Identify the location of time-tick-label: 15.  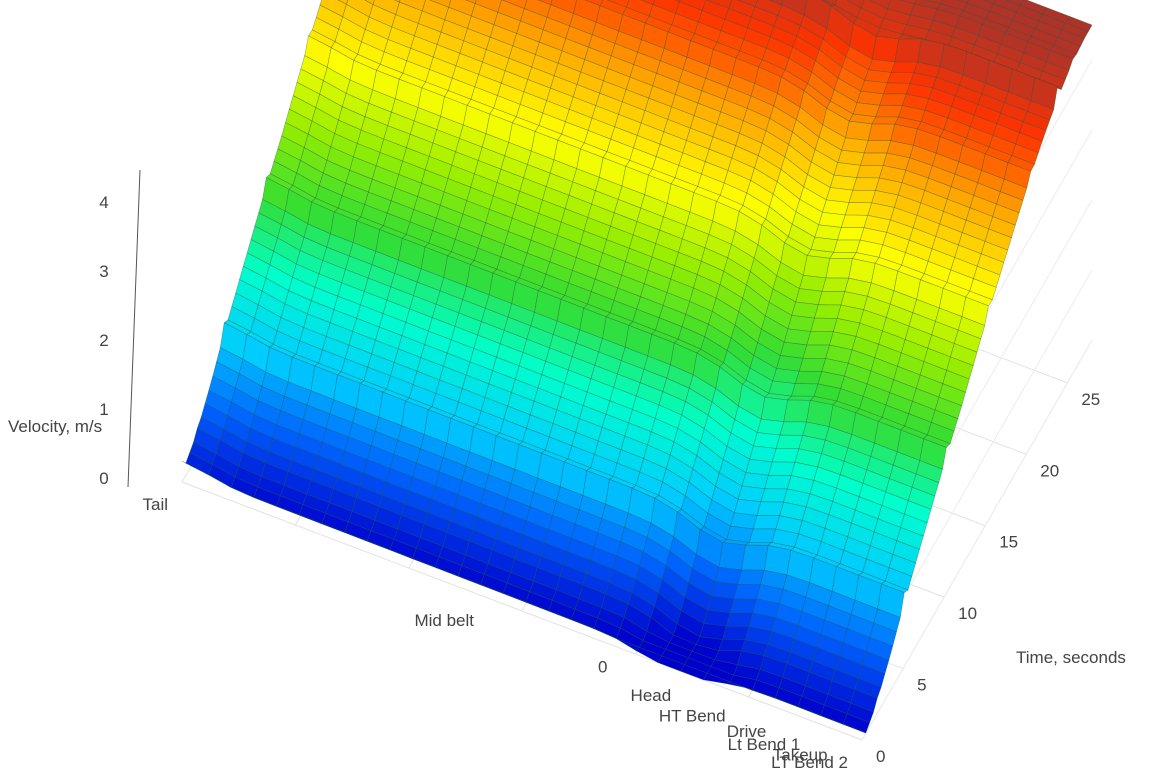
(1008, 542).